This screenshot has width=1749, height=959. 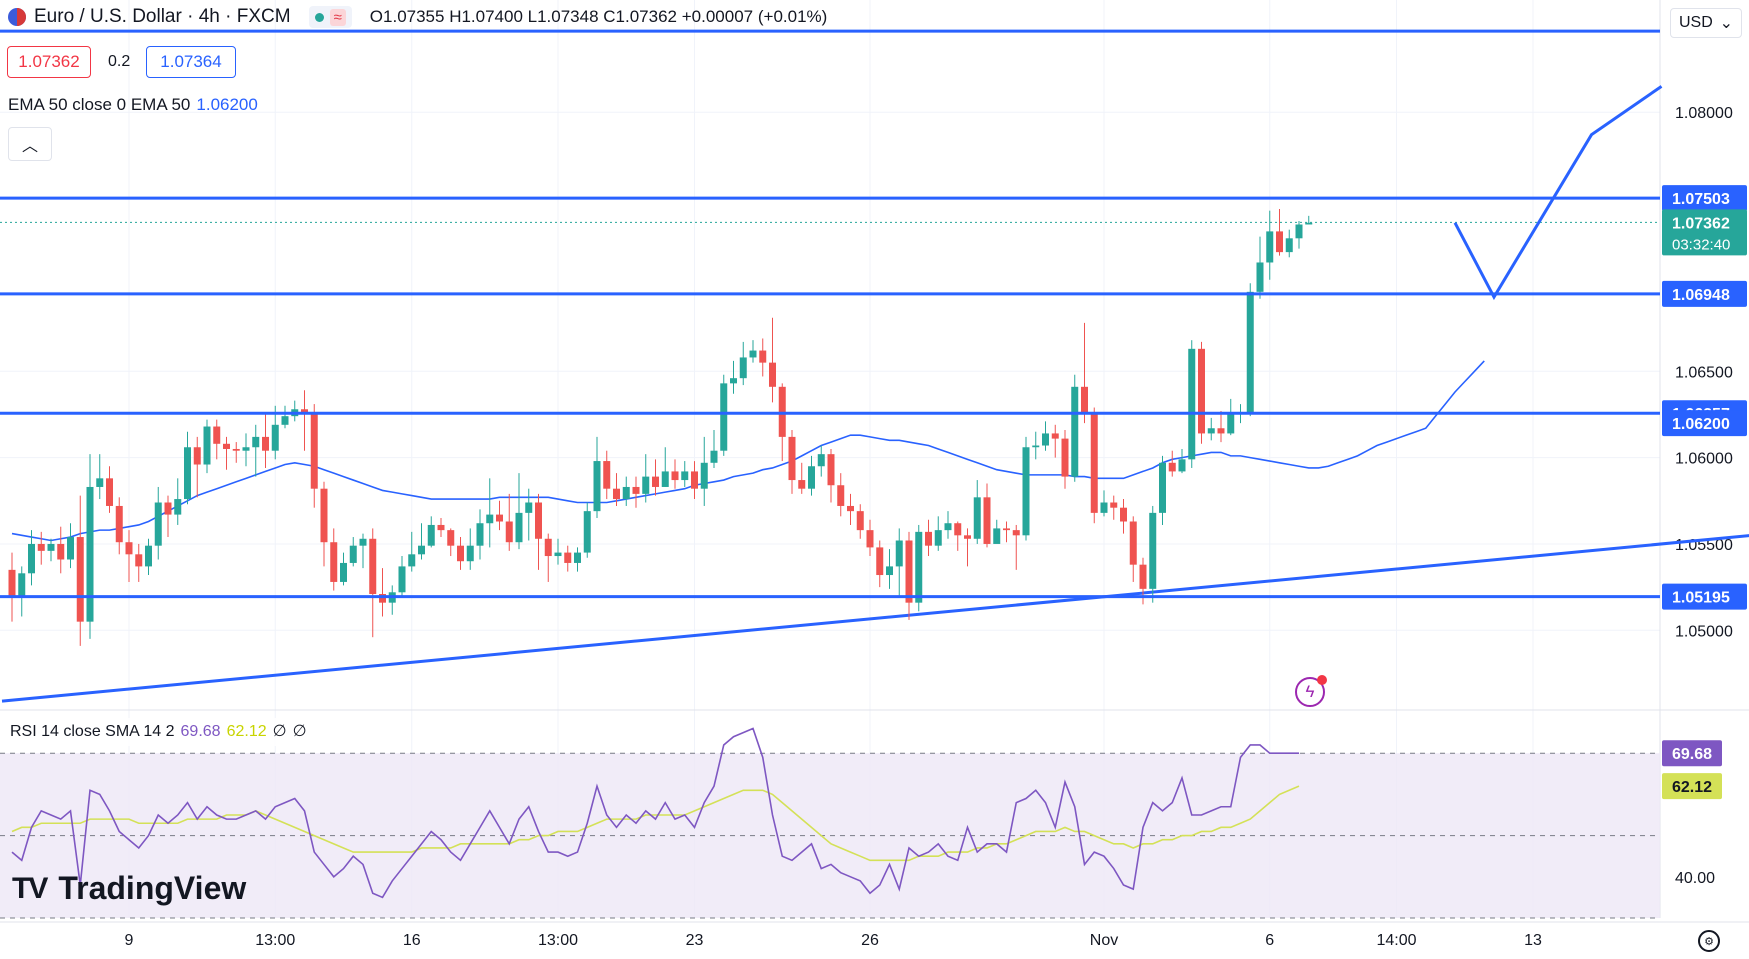 What do you see at coordinates (1701, 295) in the screenshot?
I see `level-price-label: 1.06948` at bounding box center [1701, 295].